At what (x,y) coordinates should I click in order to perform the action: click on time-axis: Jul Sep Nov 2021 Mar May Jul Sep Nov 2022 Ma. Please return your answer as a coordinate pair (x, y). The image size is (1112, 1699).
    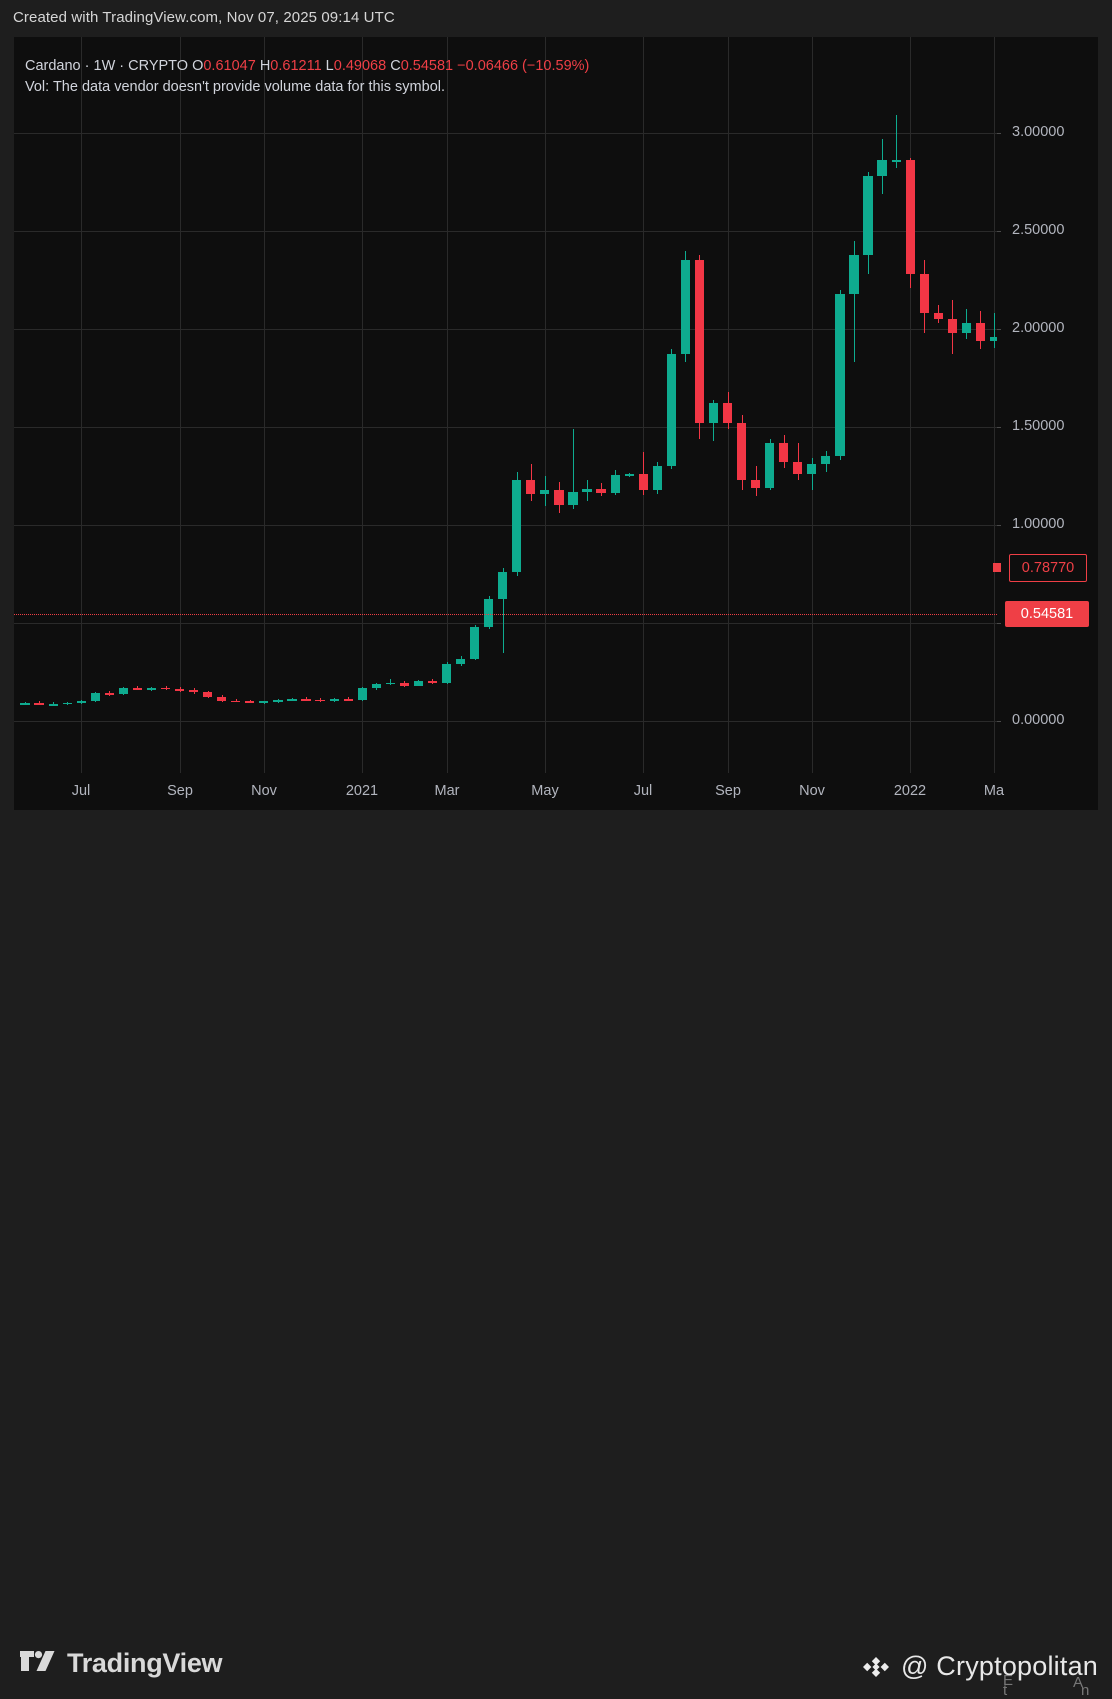
    Looking at the image, I should click on (556, 791).